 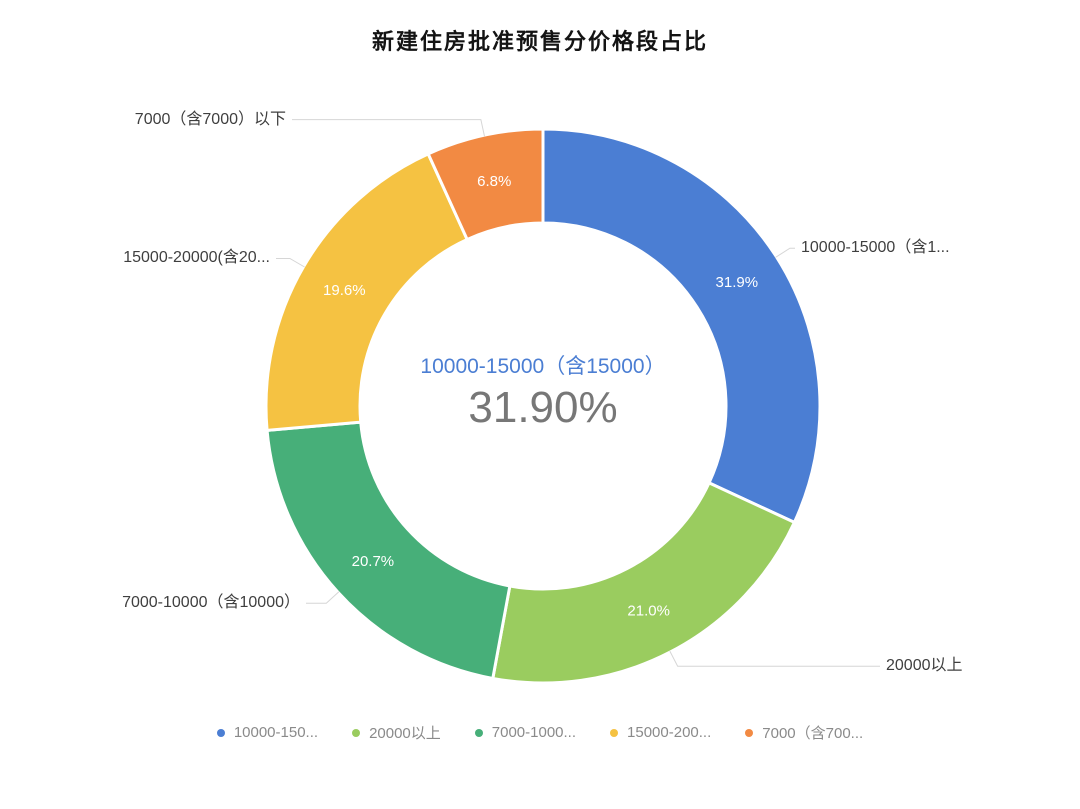 I want to click on chart-title: 新建住房批准预售分价格段占比, so click(x=539, y=41).